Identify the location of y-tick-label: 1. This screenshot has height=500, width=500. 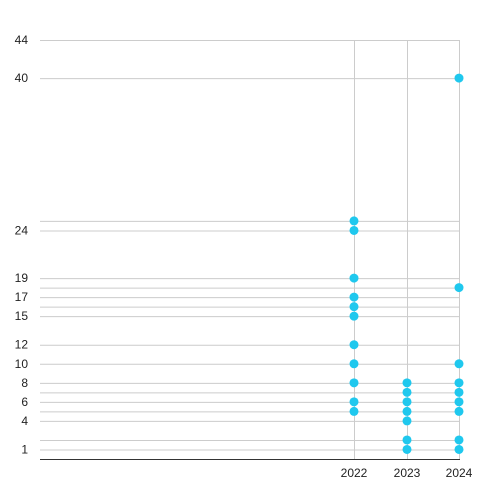
(24, 449).